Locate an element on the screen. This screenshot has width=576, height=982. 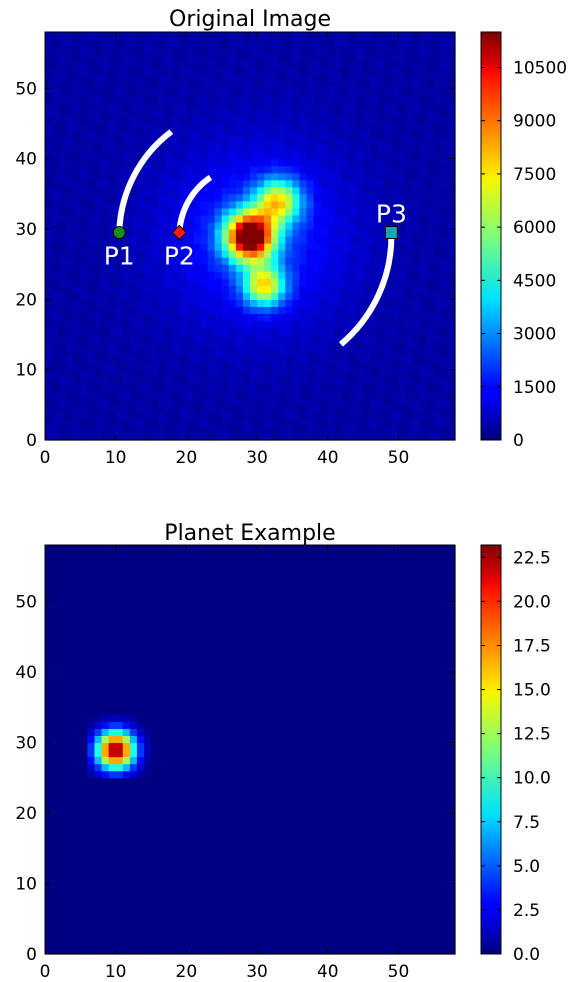
marker-p3 is located at coordinates (391, 232).